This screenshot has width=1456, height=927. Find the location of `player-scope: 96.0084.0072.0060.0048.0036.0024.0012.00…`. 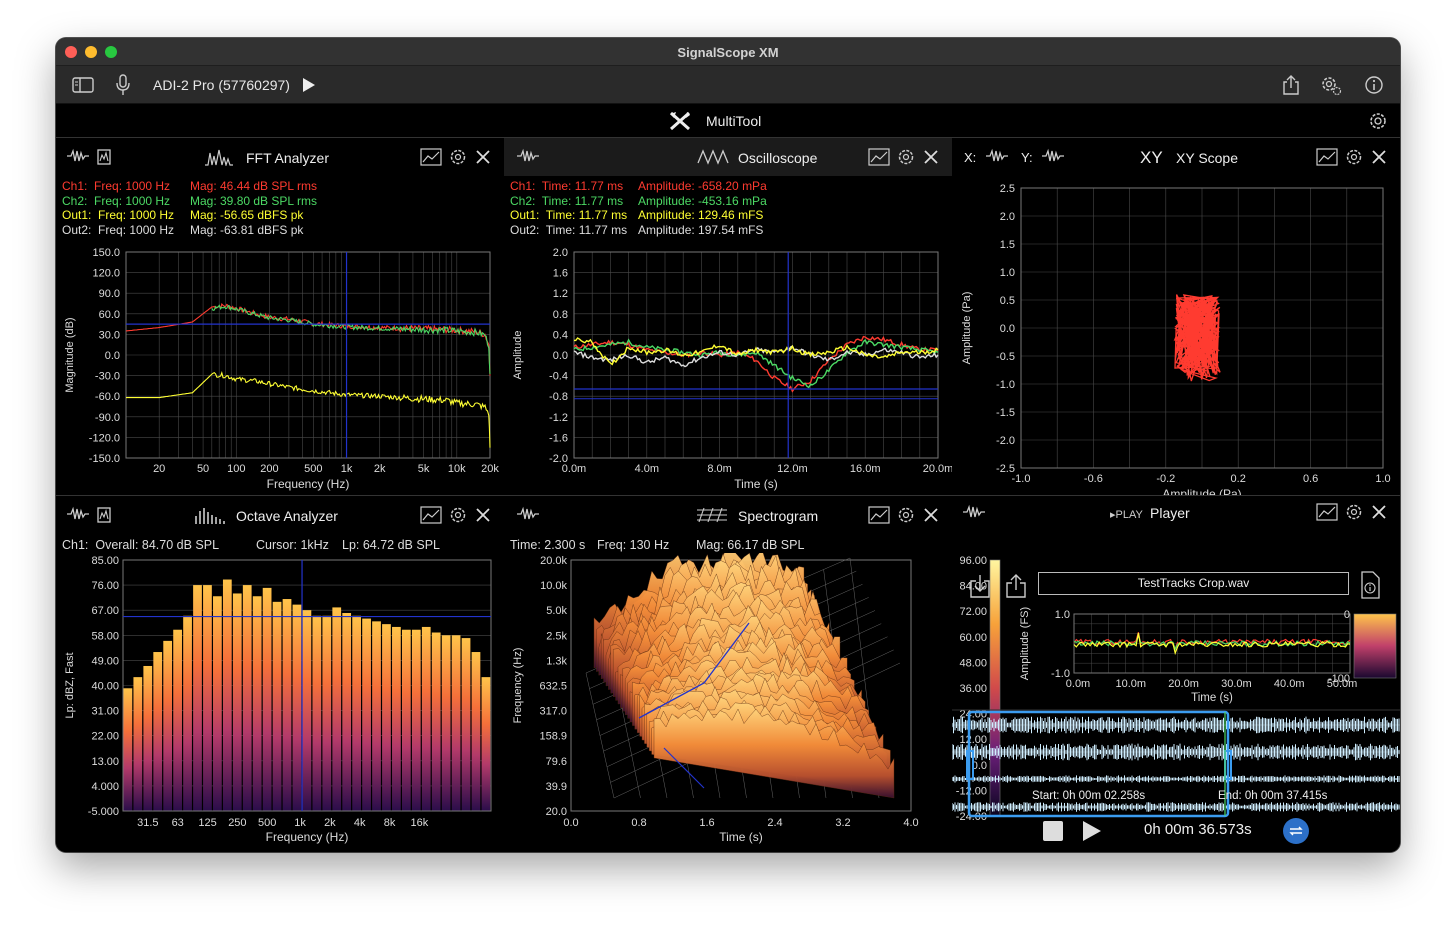

player-scope: 96.0084.0072.0060.0048.0036.0024.0012.00… is located at coordinates (1176, 674).